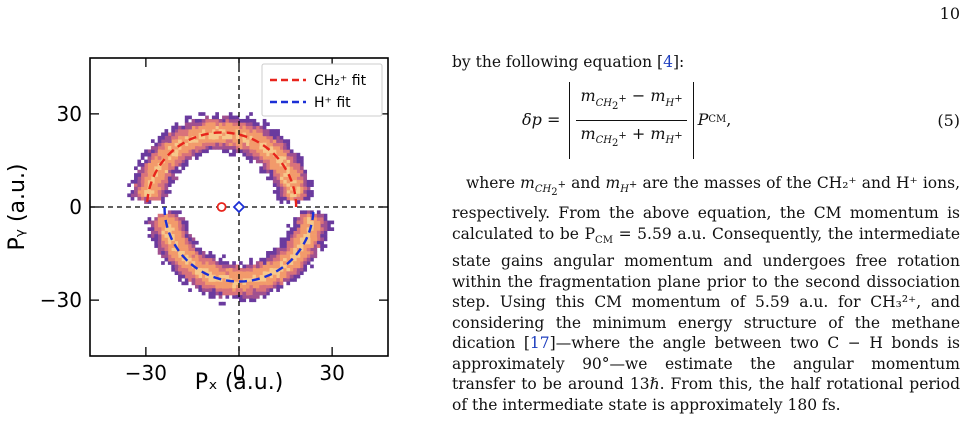 The image size is (974, 442). I want to click on citation-link: 4, so click(668, 62).